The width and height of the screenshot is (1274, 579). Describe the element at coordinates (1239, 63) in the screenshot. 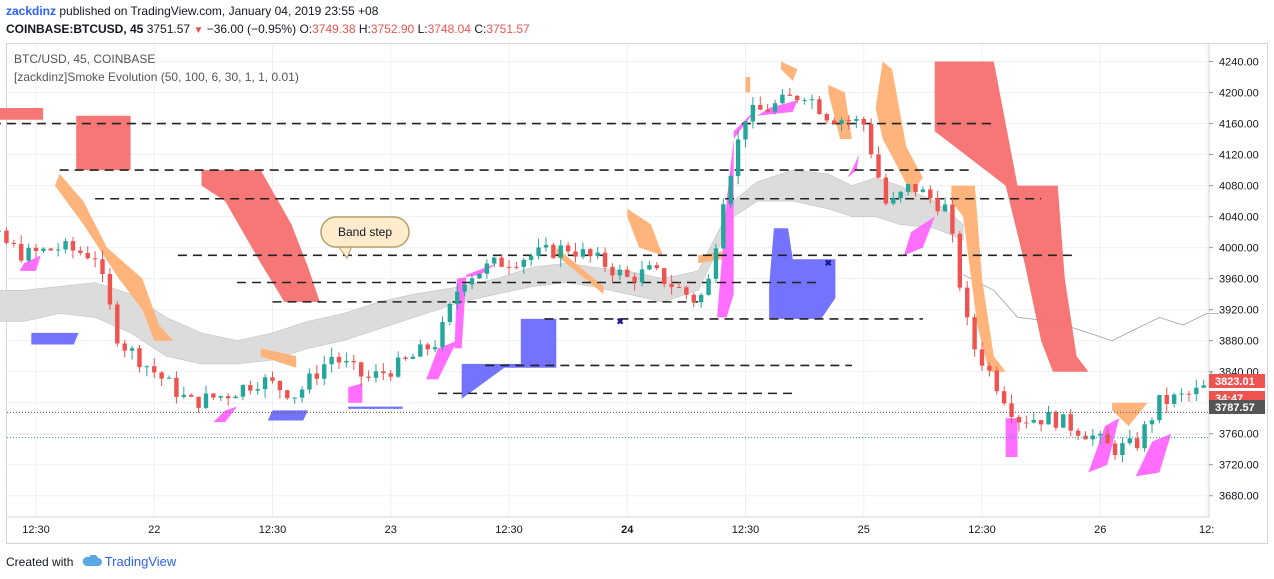

I see `y-tick-label: 4240.00` at that location.